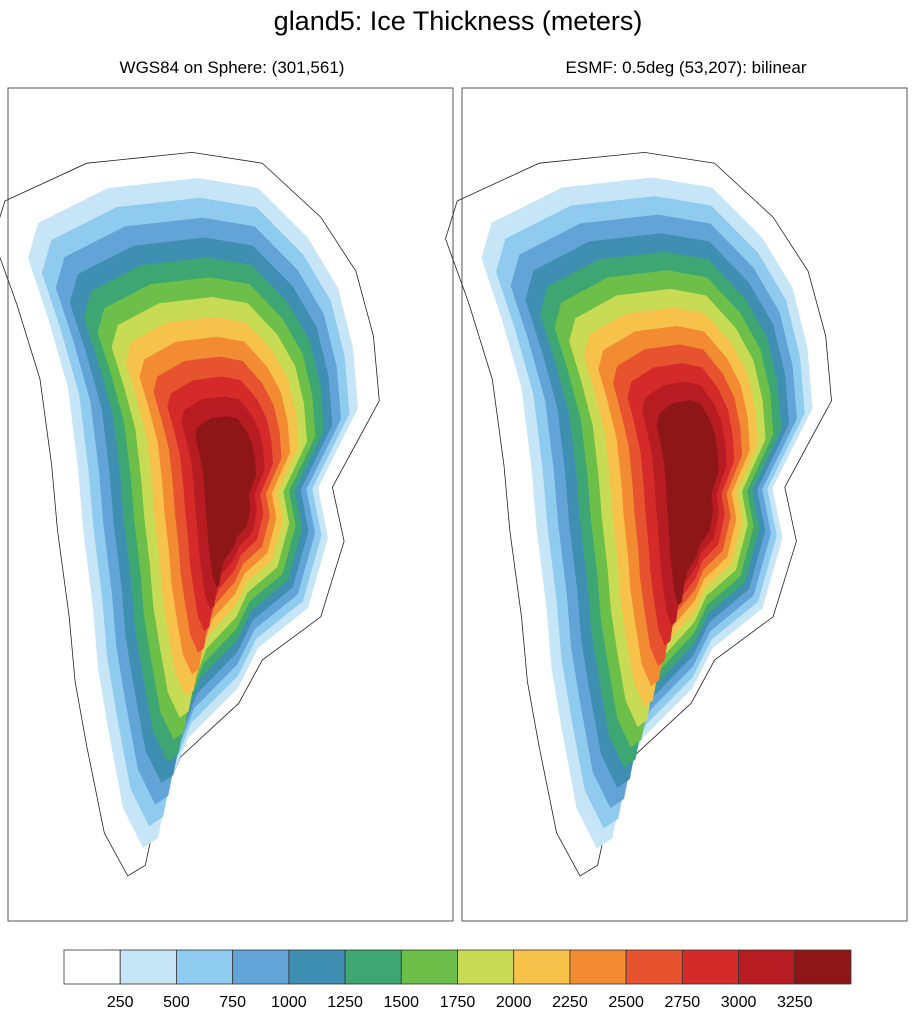  What do you see at coordinates (345, 1002) in the screenshot?
I see `colorbar-label: 1250` at bounding box center [345, 1002].